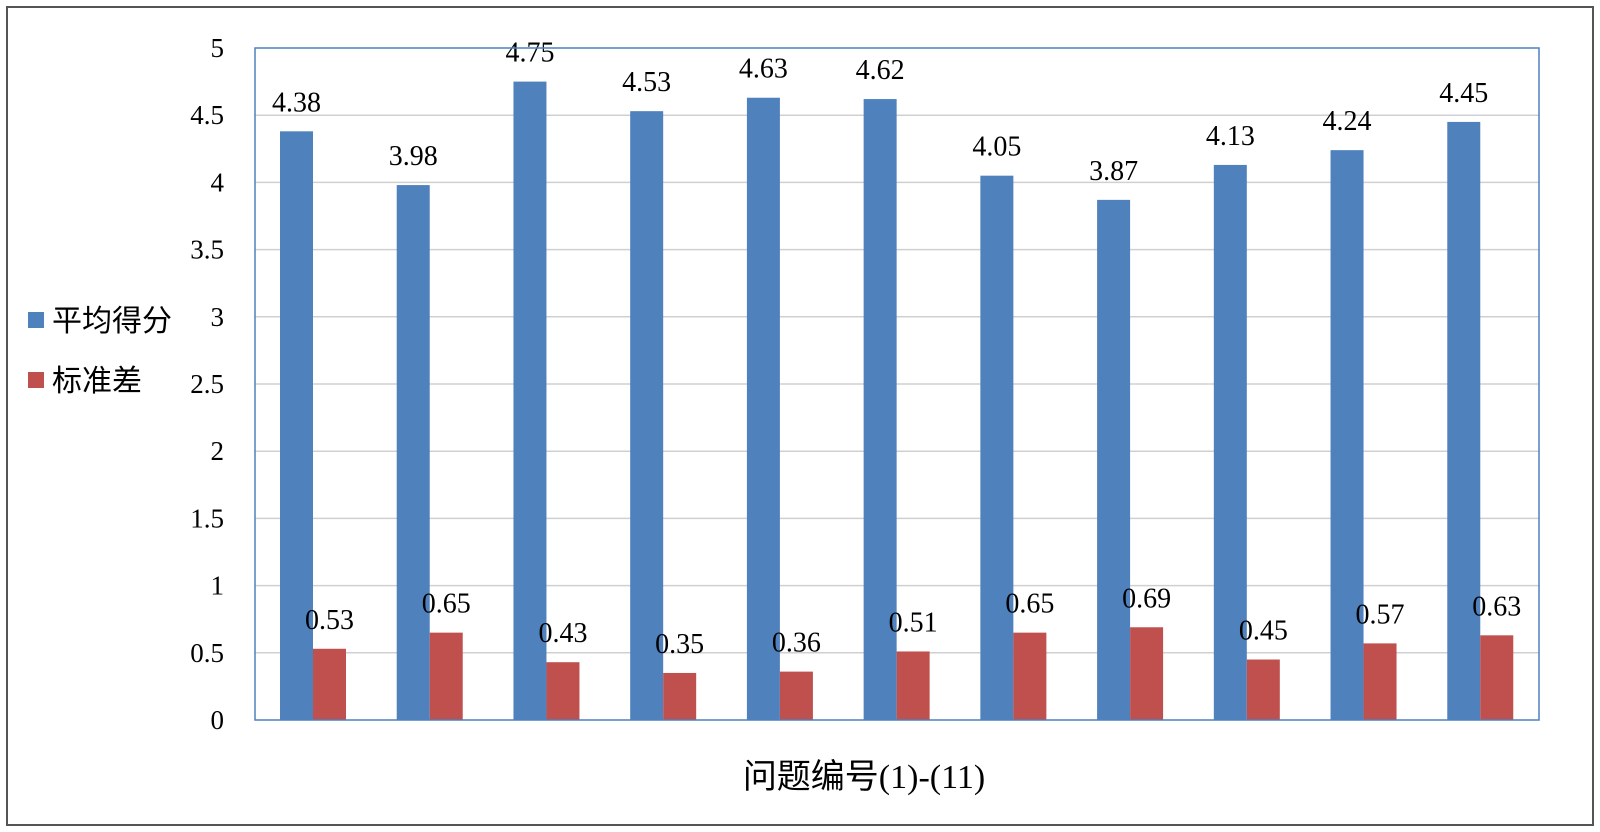 The height and width of the screenshot is (832, 1600). I want to click on y-tick-label: 4.5, so click(207, 115).